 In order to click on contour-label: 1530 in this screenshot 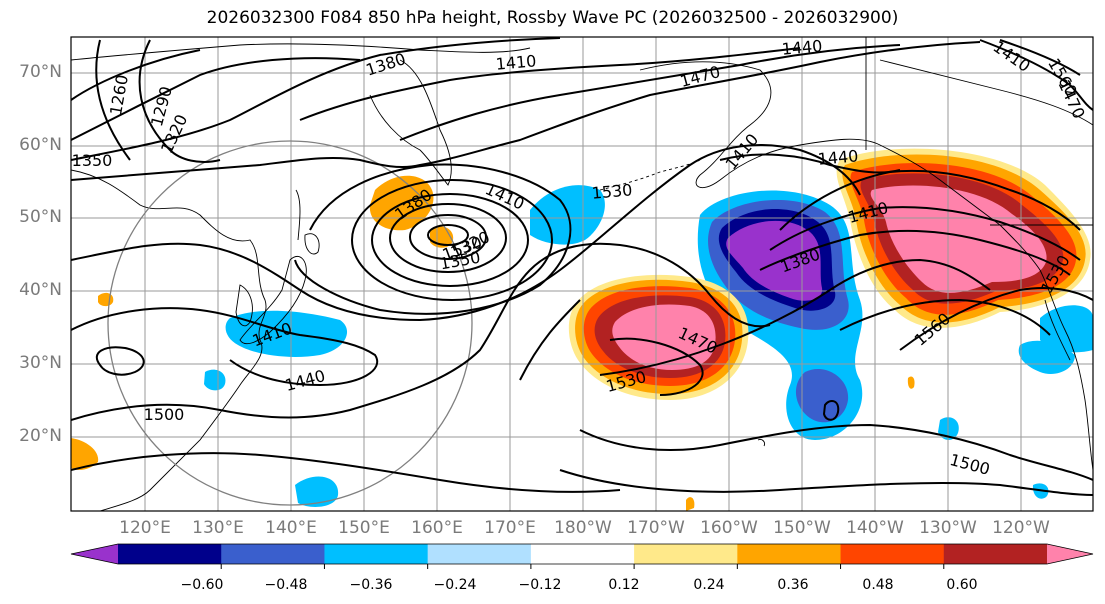, I will do `click(612, 191)`.